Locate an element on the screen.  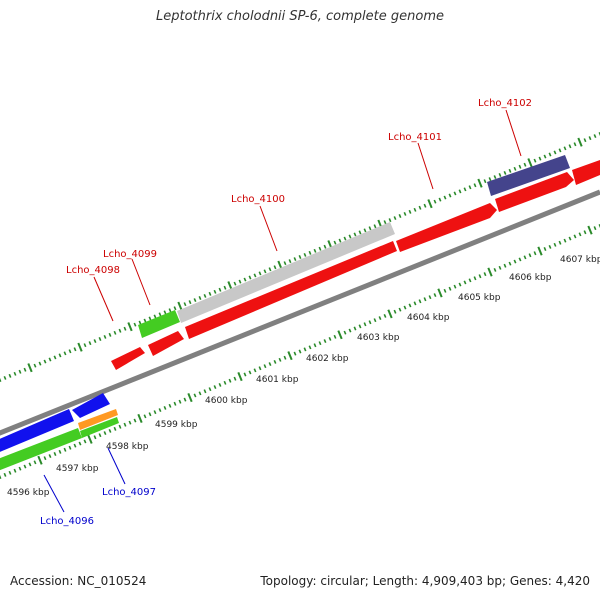
gene-lcho-4097-orange is located at coordinates (98, 419).